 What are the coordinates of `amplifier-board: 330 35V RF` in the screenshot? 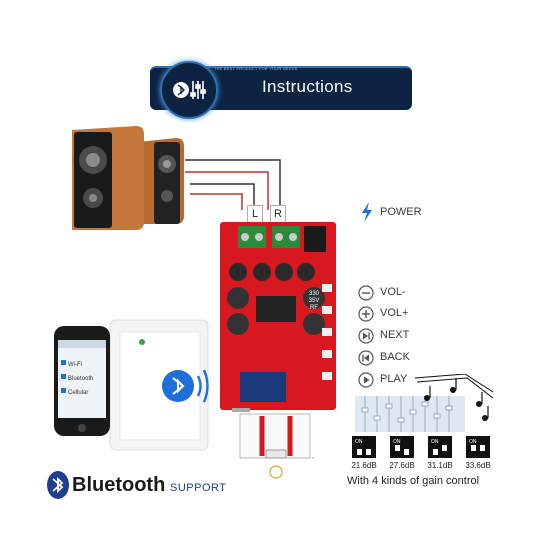 It's located at (278, 317).